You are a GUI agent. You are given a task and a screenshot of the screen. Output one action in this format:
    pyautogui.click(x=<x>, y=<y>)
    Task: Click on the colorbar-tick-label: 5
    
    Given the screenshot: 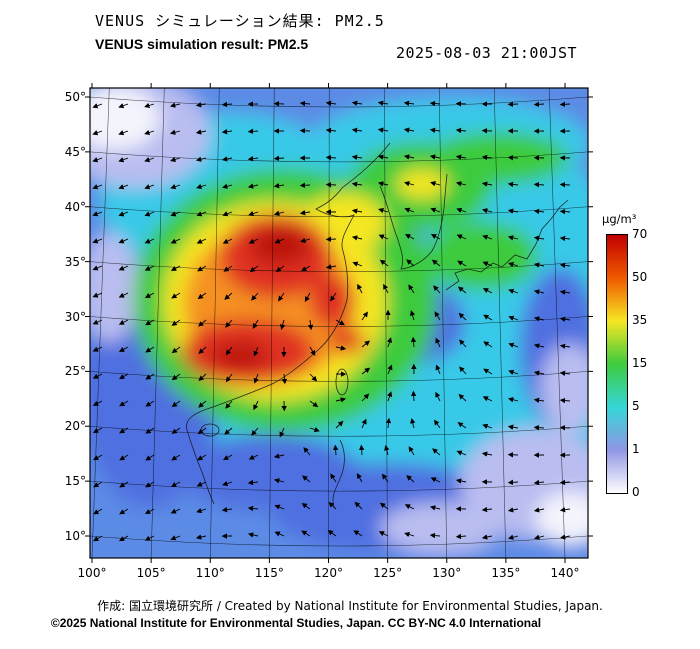 What is the action you would take?
    pyautogui.click(x=636, y=406)
    